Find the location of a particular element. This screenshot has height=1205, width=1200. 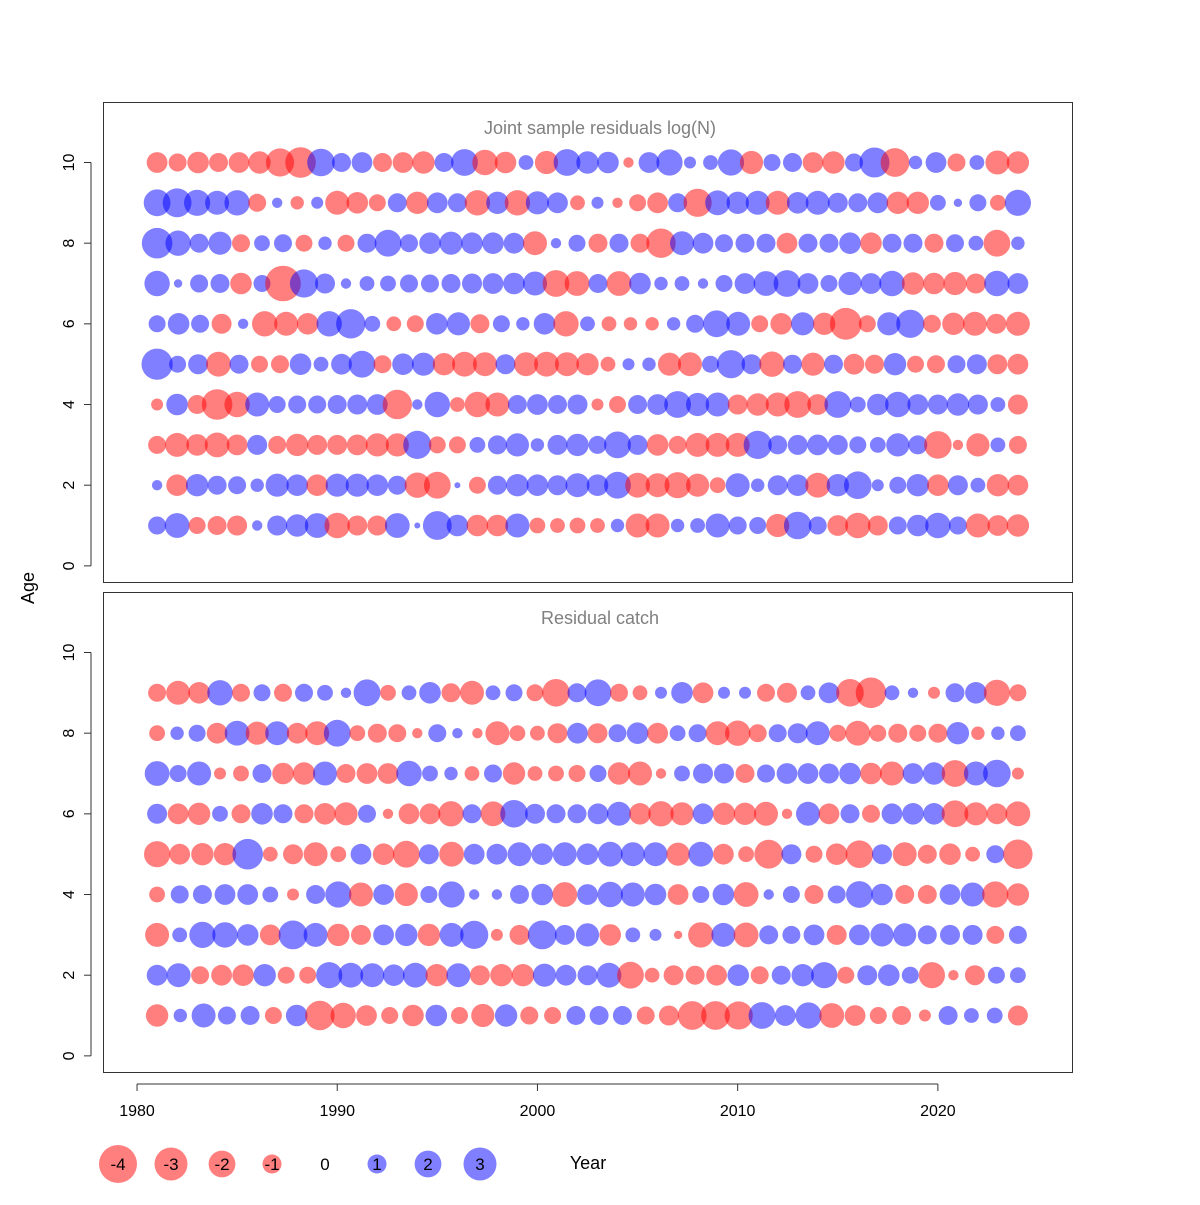

legend-label: -2 is located at coordinates (221, 1164).